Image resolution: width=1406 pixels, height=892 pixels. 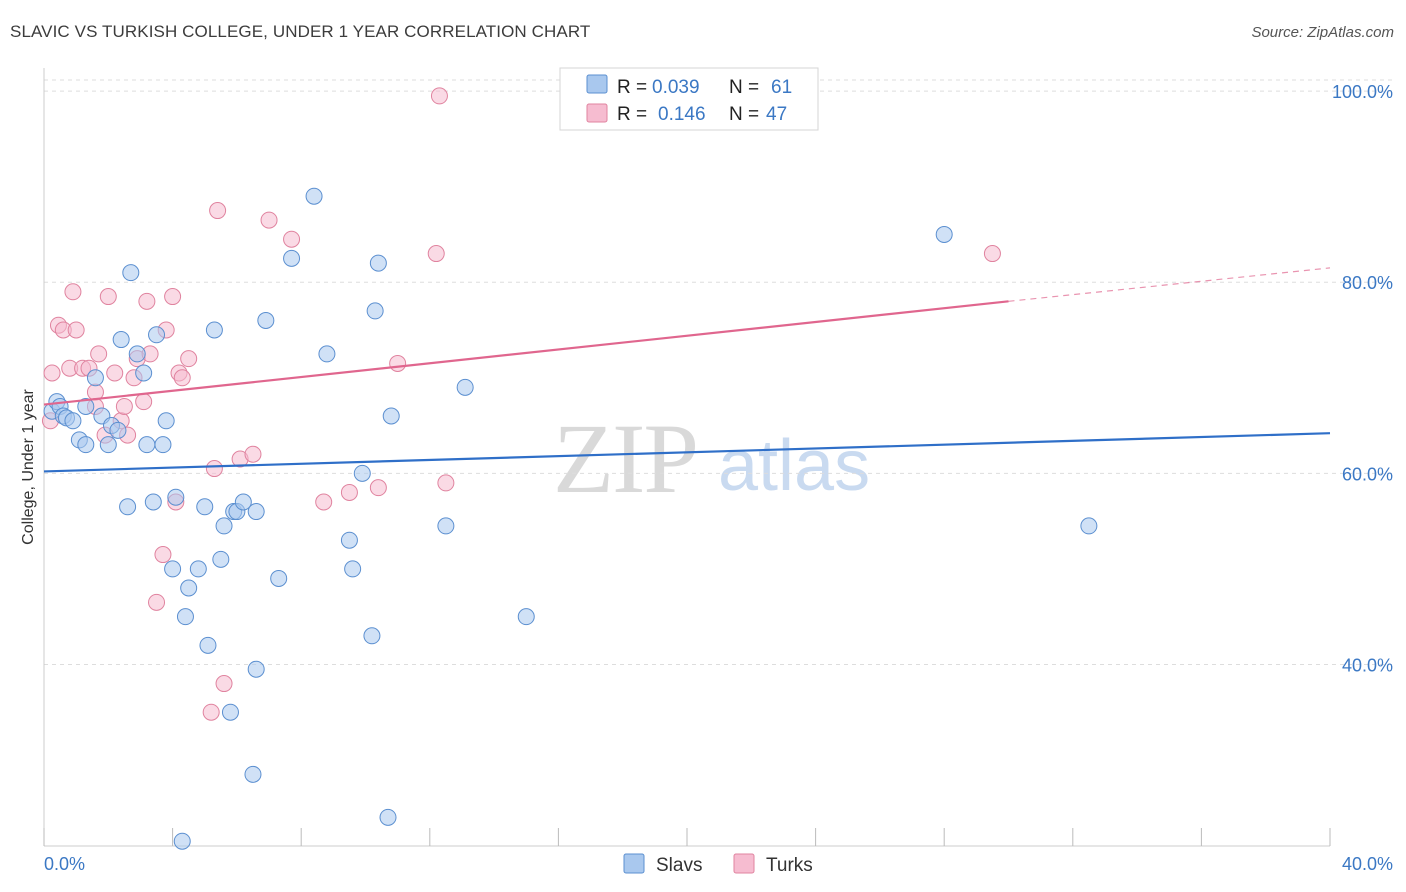 I want to click on source-credit: Source: ZipAtlas.com, so click(x=1322, y=32).